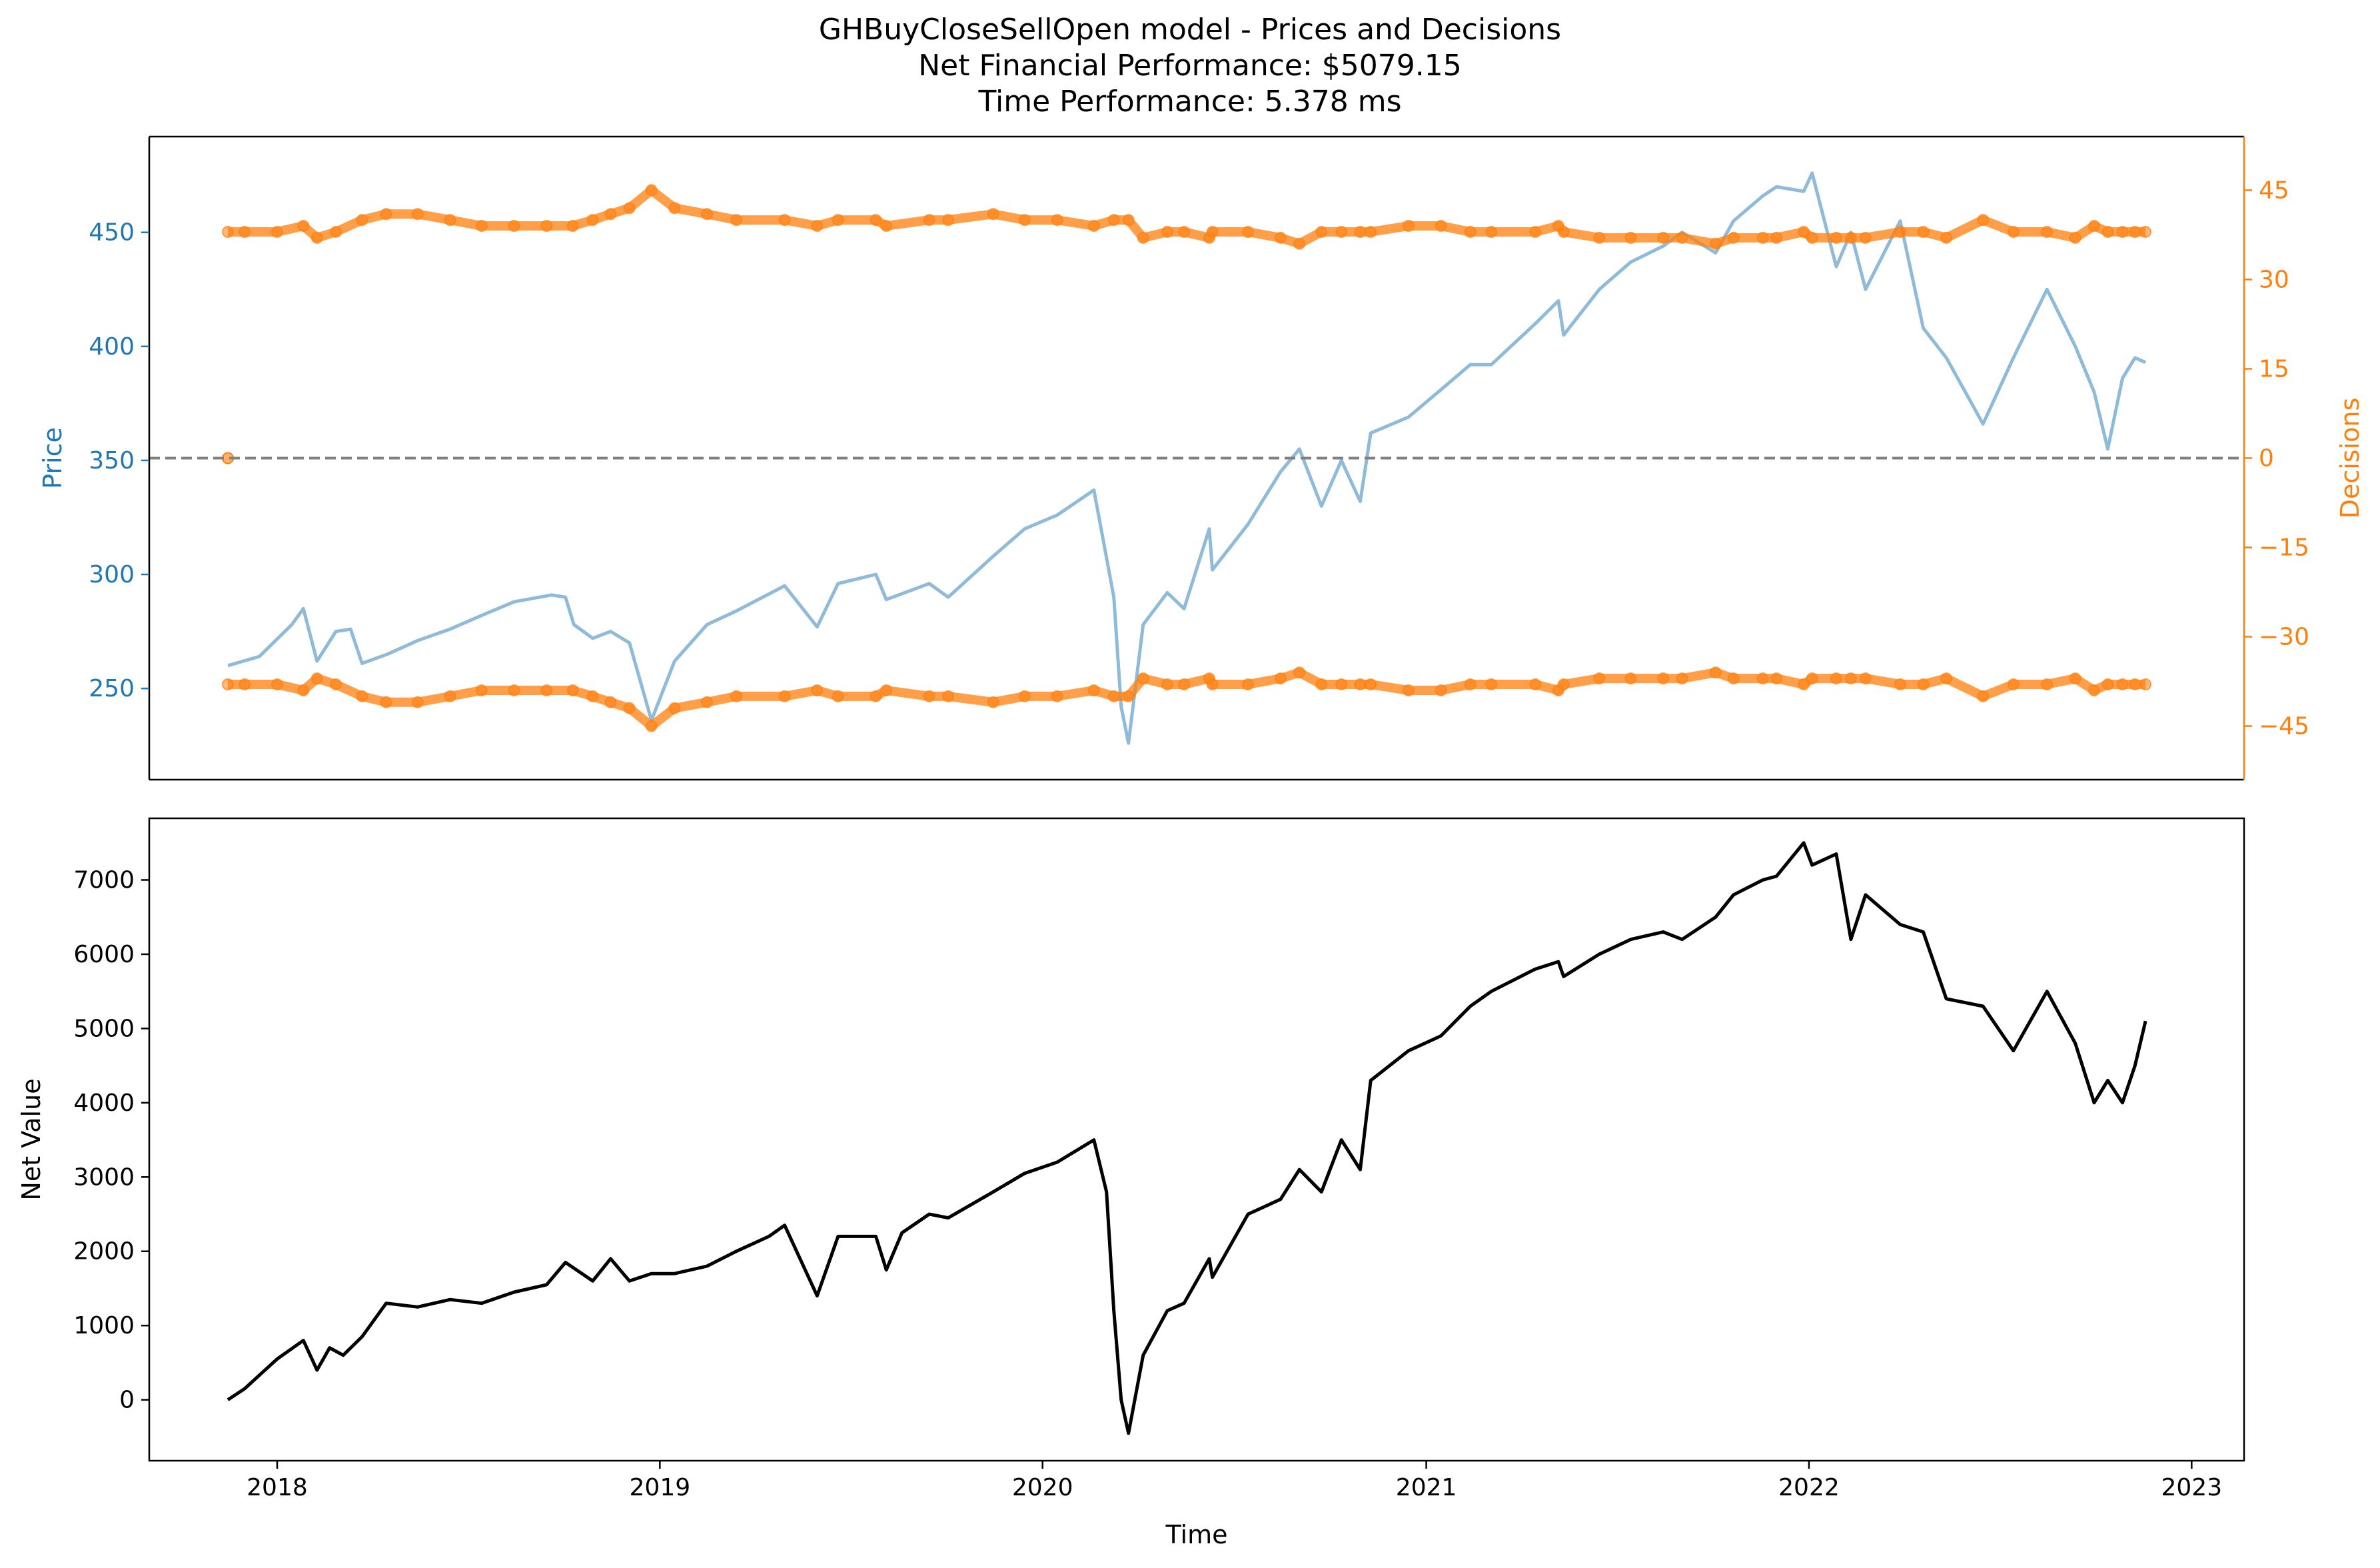 The image size is (2380, 1568). Describe the element at coordinates (2284, 727) in the screenshot. I see `decisions-tick-label: −45` at that location.